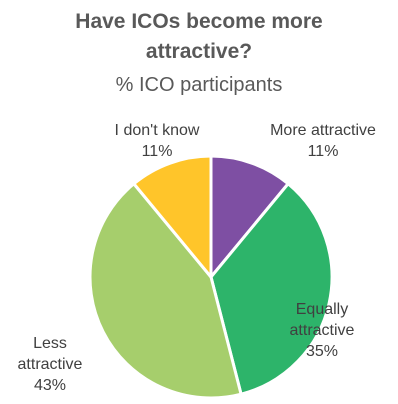 The image size is (398, 404). I want to click on label-dont-know-pct: 11%, so click(157, 151).